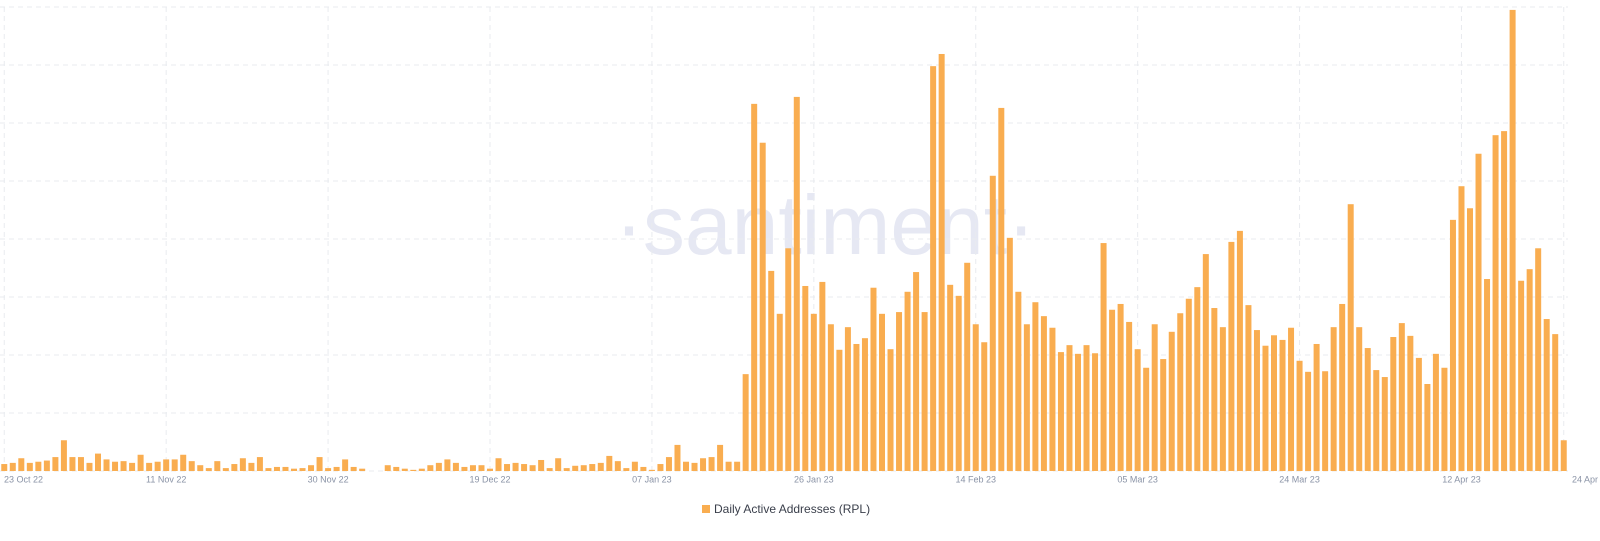 Image resolution: width=1600 pixels, height=541 pixels. I want to click on x-tick-label: 14 Feb 23, so click(975, 479).